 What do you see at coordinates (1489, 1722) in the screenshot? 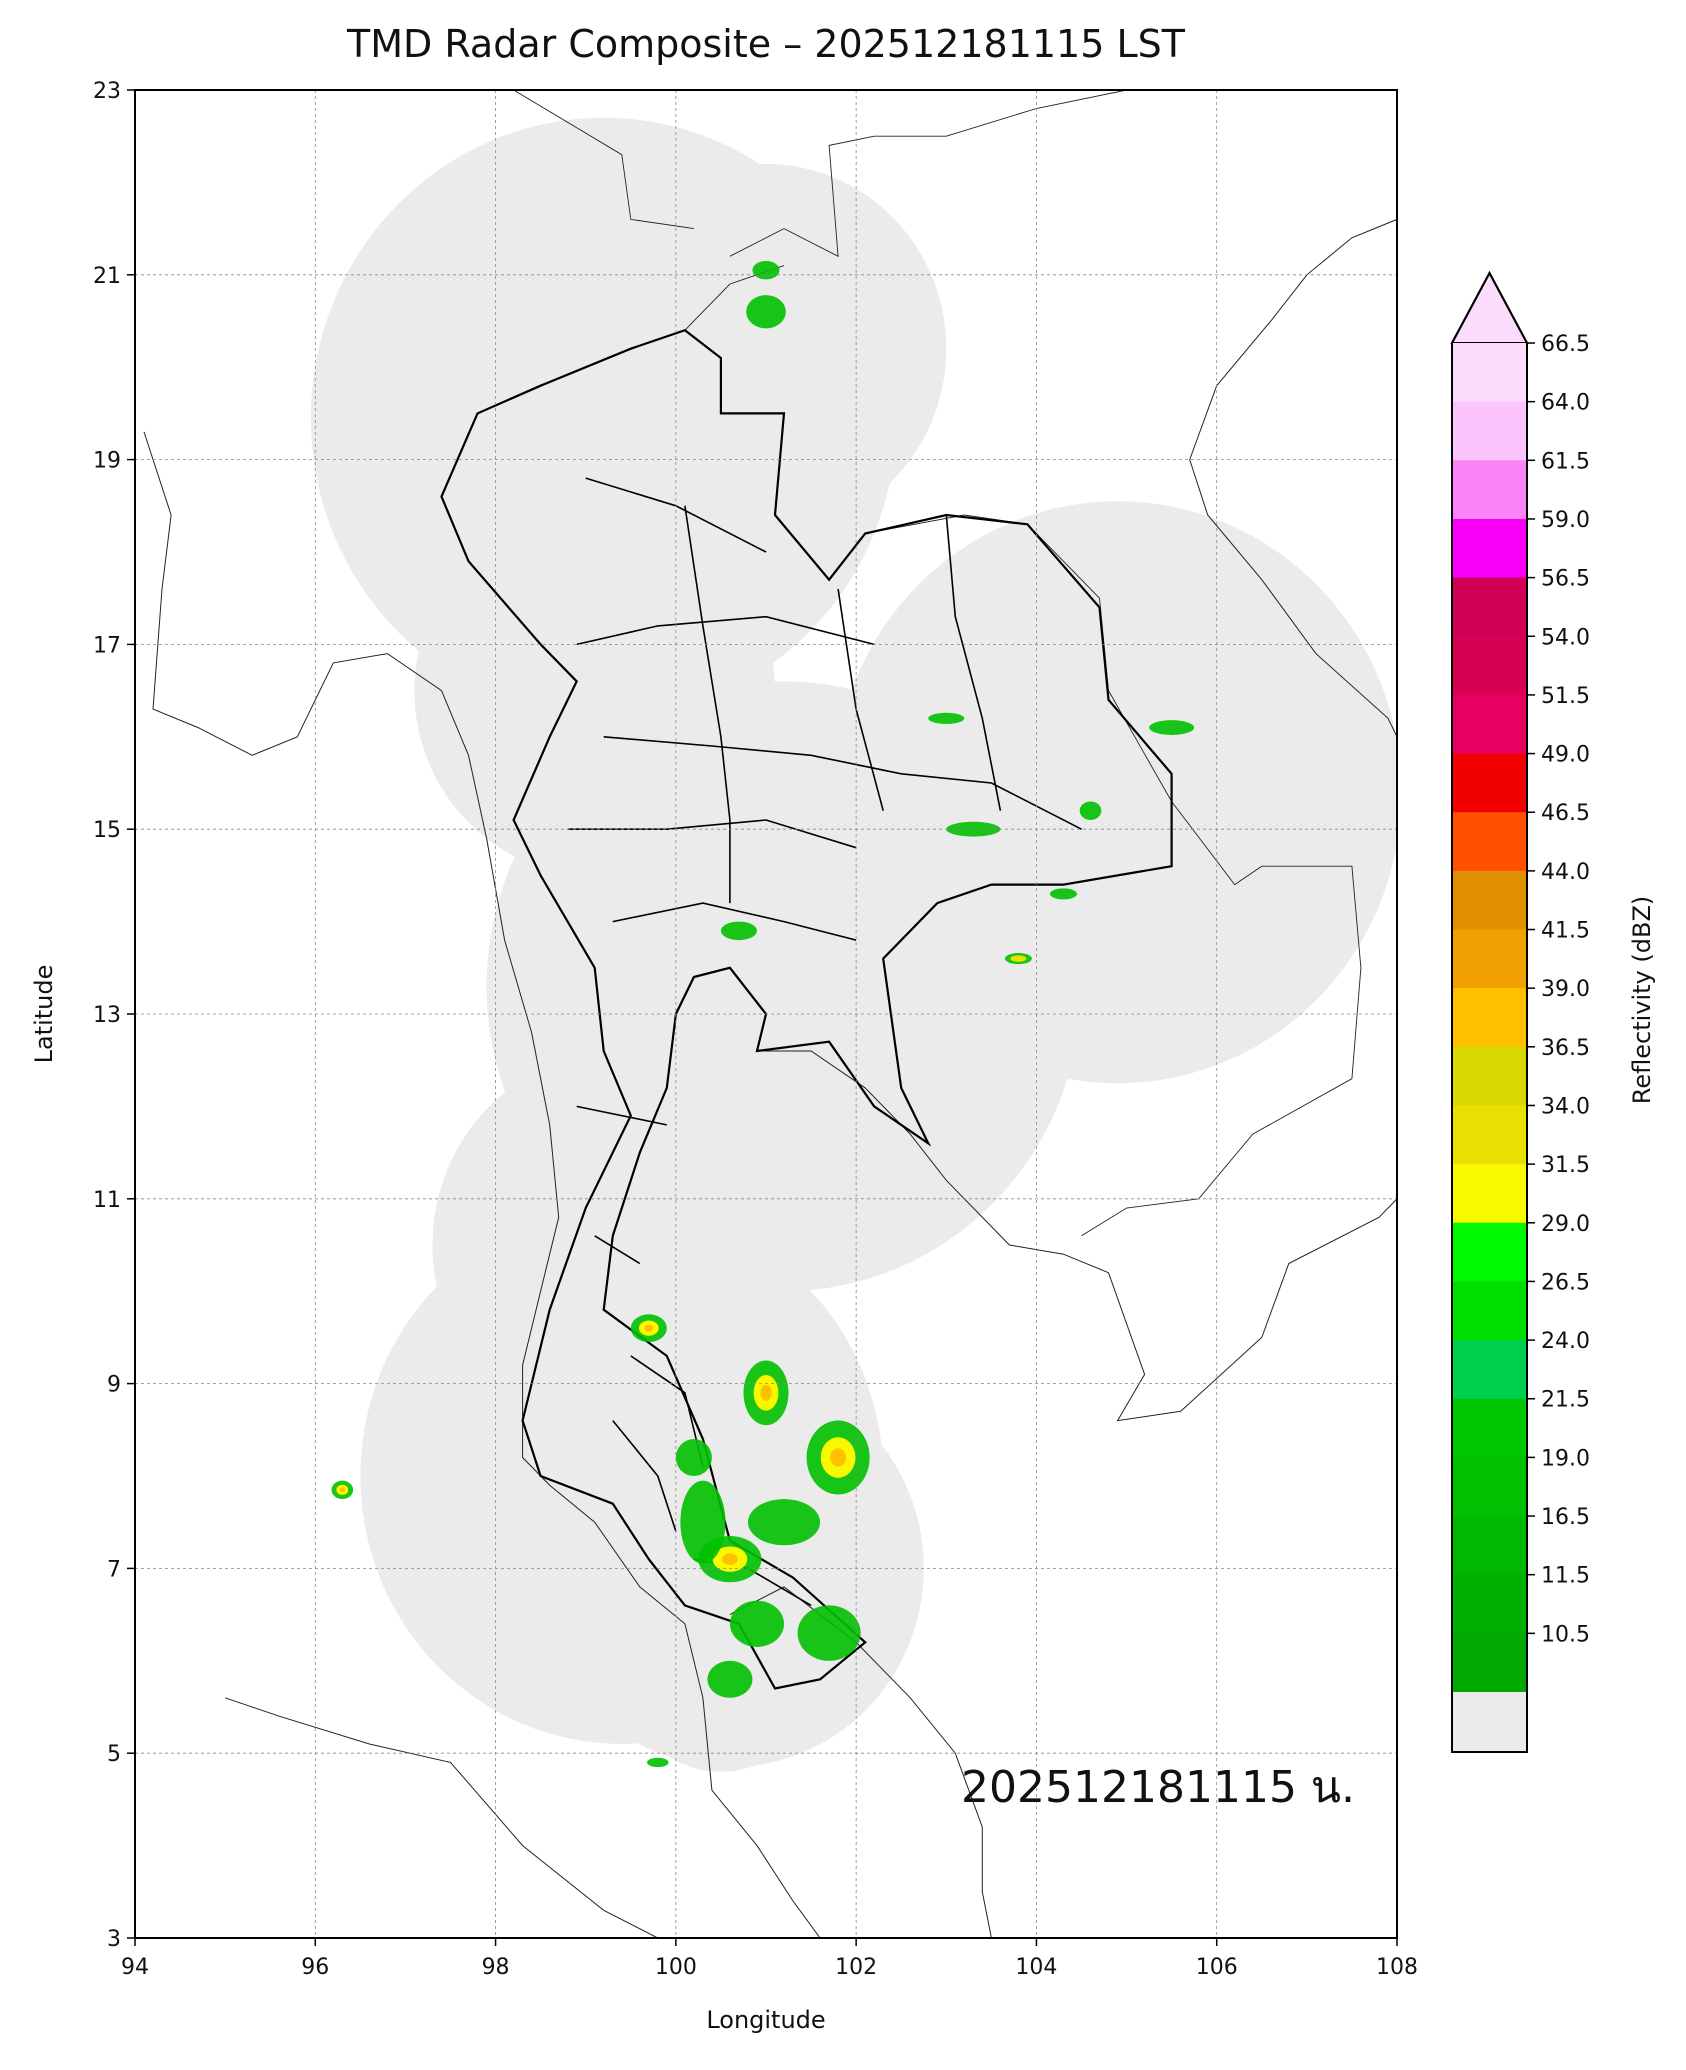
I see `colorbar-swatch-below` at bounding box center [1489, 1722].